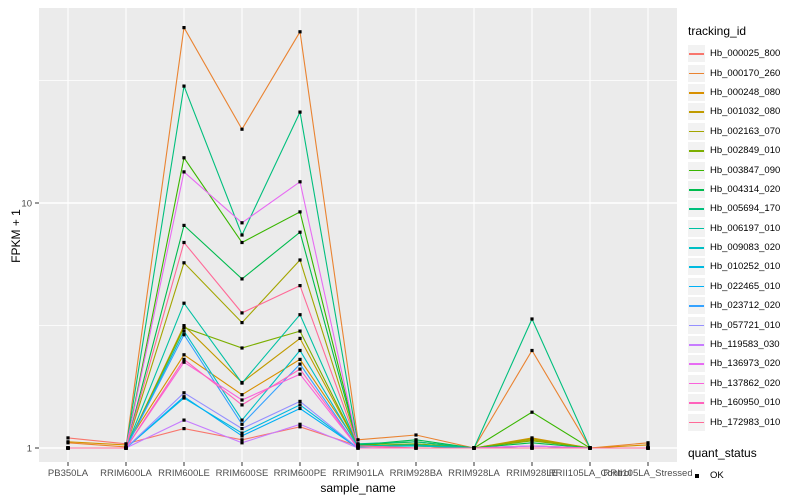 This screenshot has height=500, width=800. I want to click on legend-item: Hb_005694_170, so click(744, 208).